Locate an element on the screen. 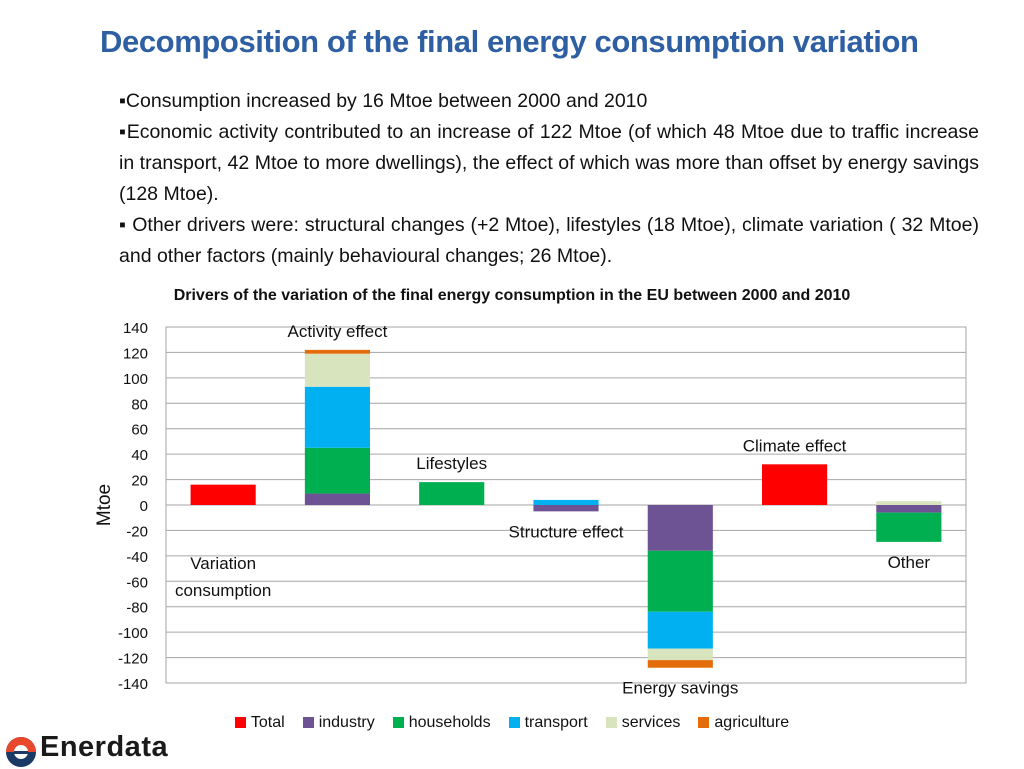 The image size is (1024, 769). category-label: Structure effect is located at coordinates (566, 531).